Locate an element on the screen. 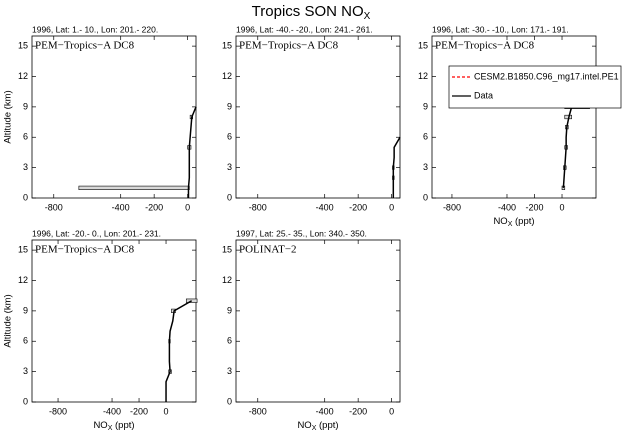 This screenshot has width=622, height=436. panel-subtitle: 1996, Lat: -30.- -10., Lon: 171.- 191. is located at coordinates (500, 29).